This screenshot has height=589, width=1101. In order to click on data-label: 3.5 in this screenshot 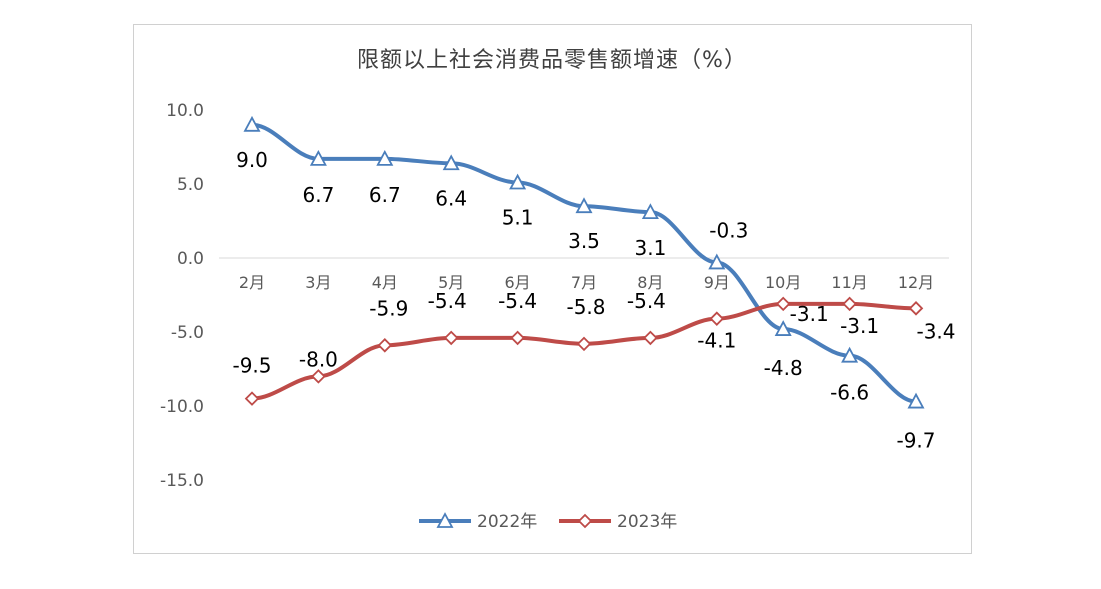, I will do `click(584, 241)`.